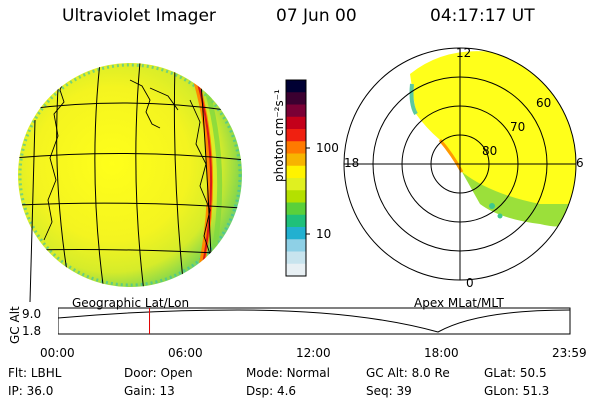  Describe the element at coordinates (15, 325) in the screenshot. I see `timeline-axis-label: GC Alt` at that location.